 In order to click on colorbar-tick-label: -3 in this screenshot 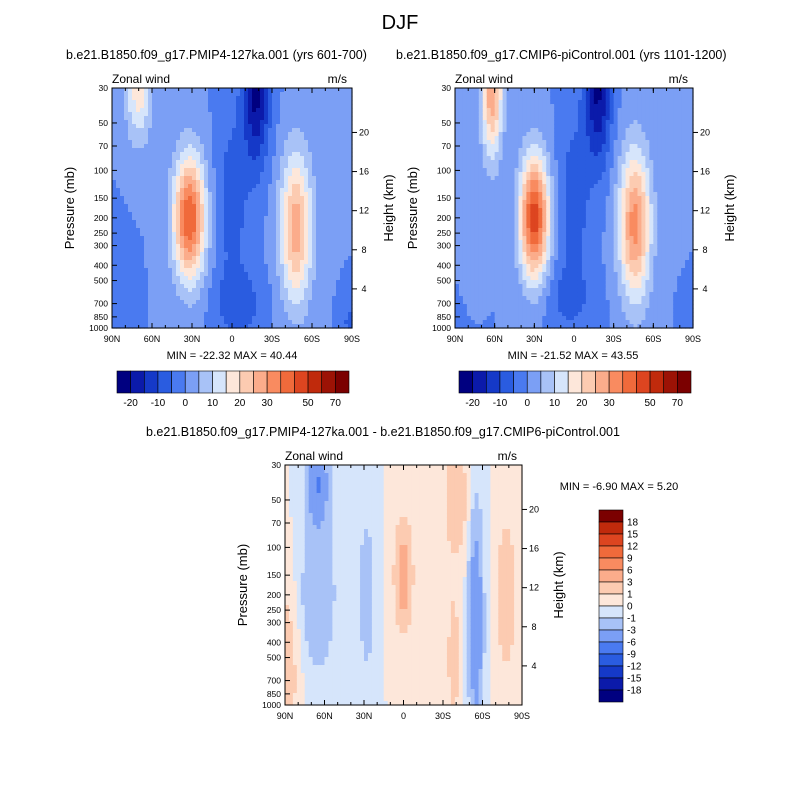, I will do `click(631, 631)`.